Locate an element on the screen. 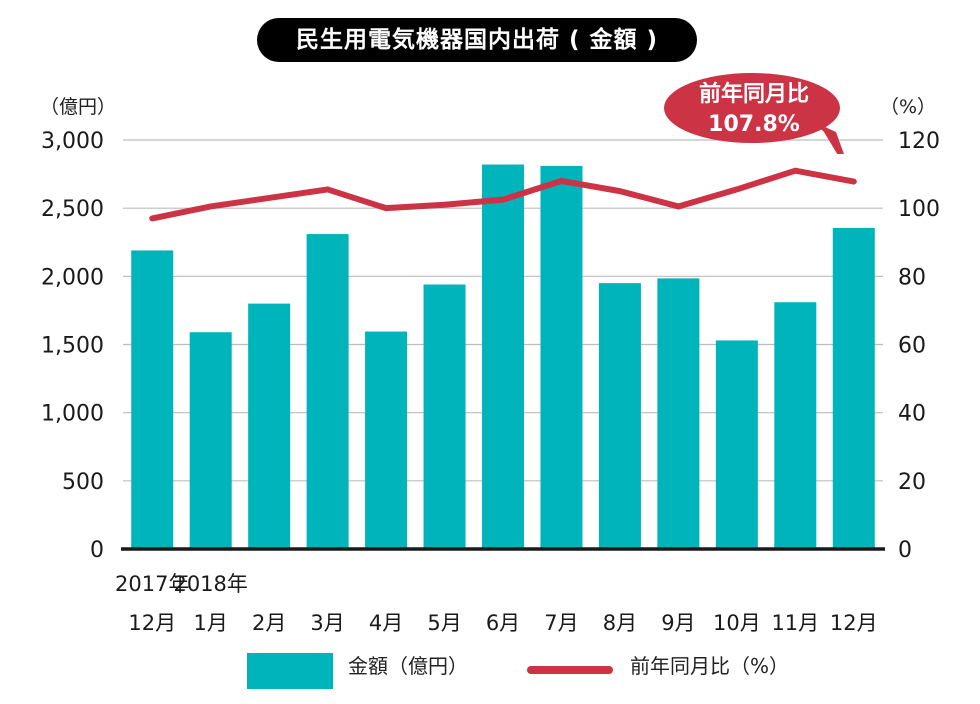 The height and width of the screenshot is (704, 980). line-series is located at coordinates (503, 194).